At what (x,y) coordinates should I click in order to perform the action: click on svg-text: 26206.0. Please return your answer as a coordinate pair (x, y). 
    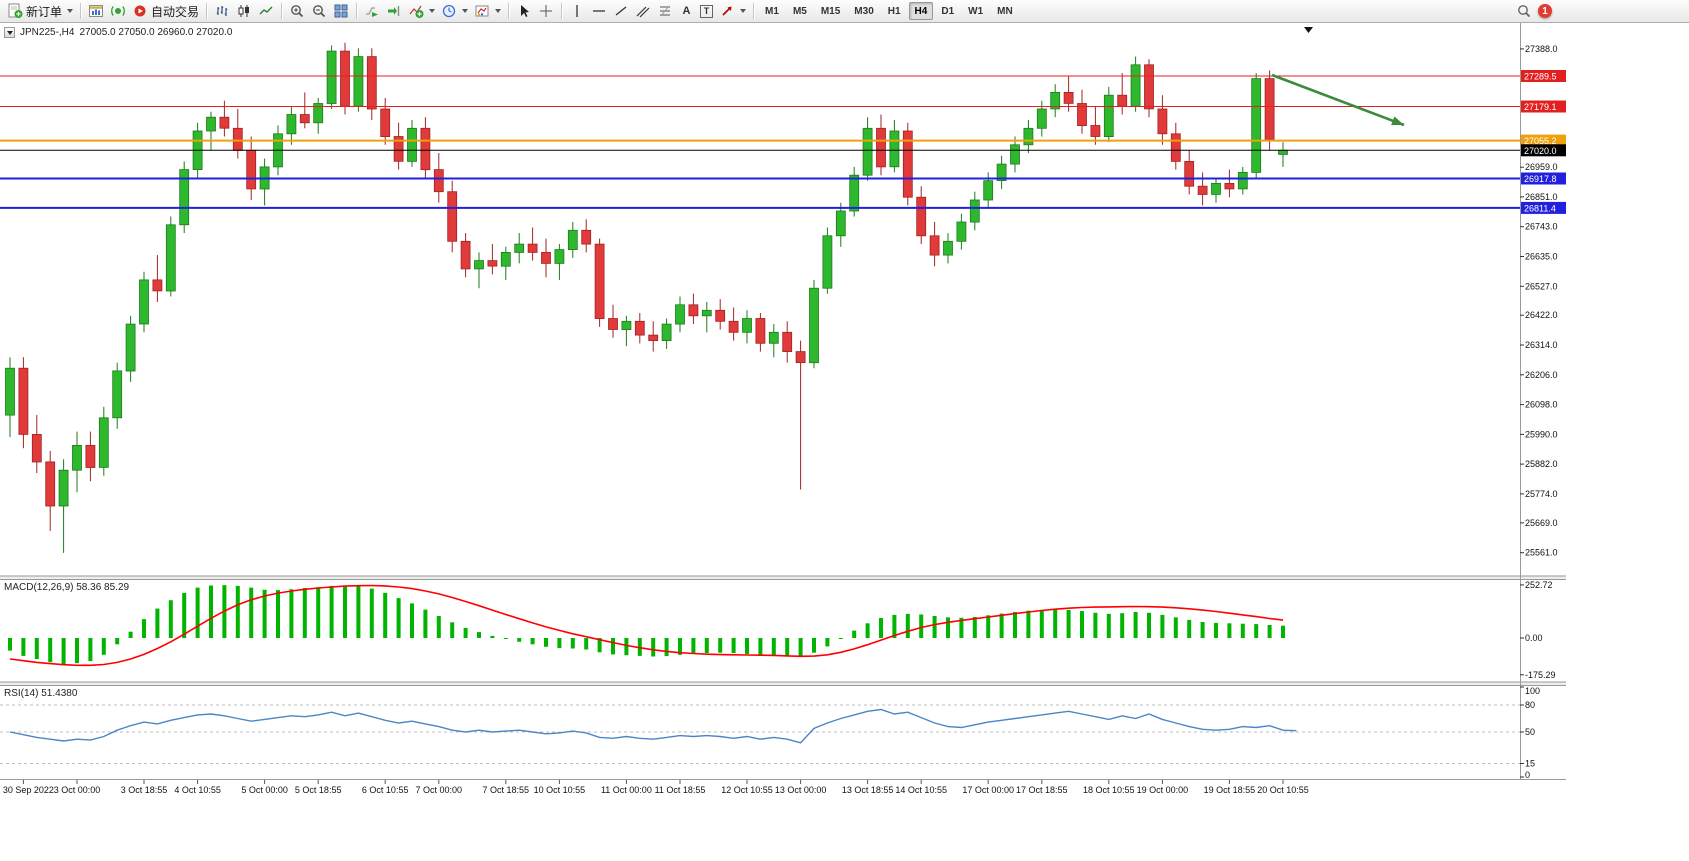
    Looking at the image, I should click on (1541, 375).